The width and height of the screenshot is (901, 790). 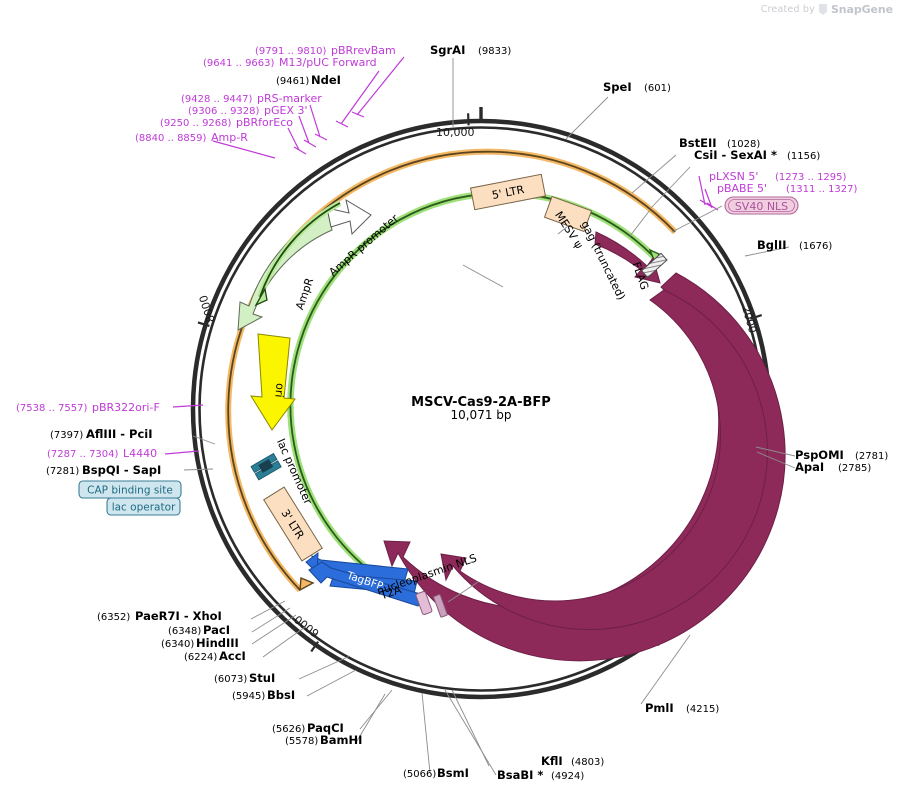 I want to click on enzyme-name-acci: AccI, so click(x=232, y=656).